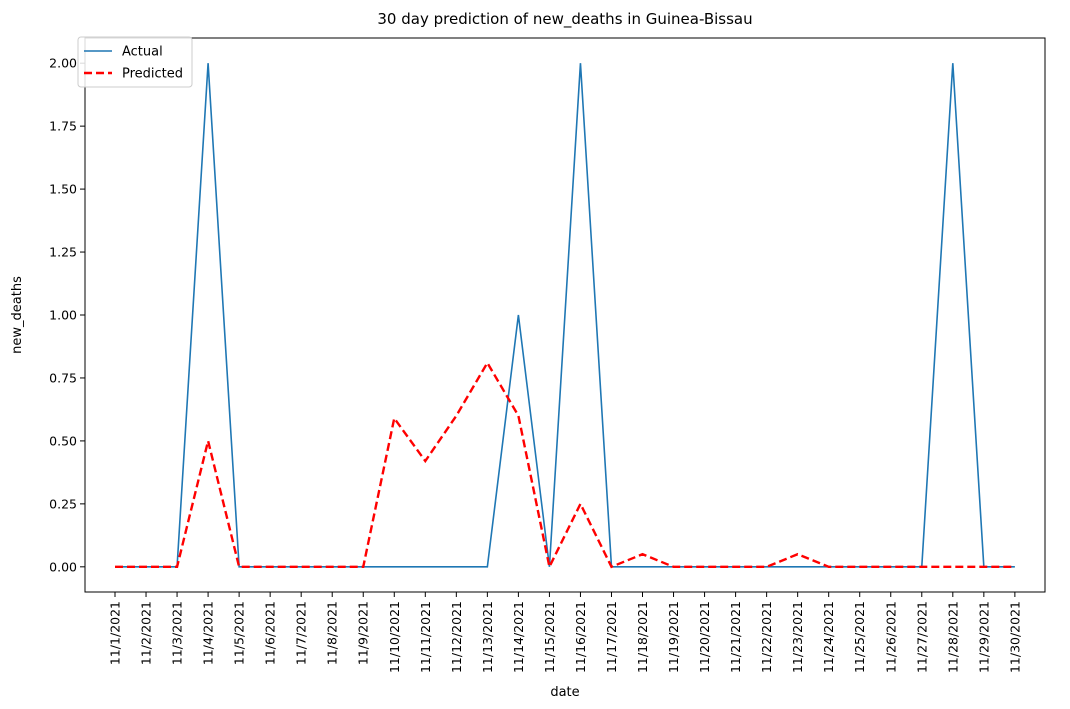 The height and width of the screenshot is (709, 1070). I want to click on x-tick-label: 11/26/2021, so click(890, 637).